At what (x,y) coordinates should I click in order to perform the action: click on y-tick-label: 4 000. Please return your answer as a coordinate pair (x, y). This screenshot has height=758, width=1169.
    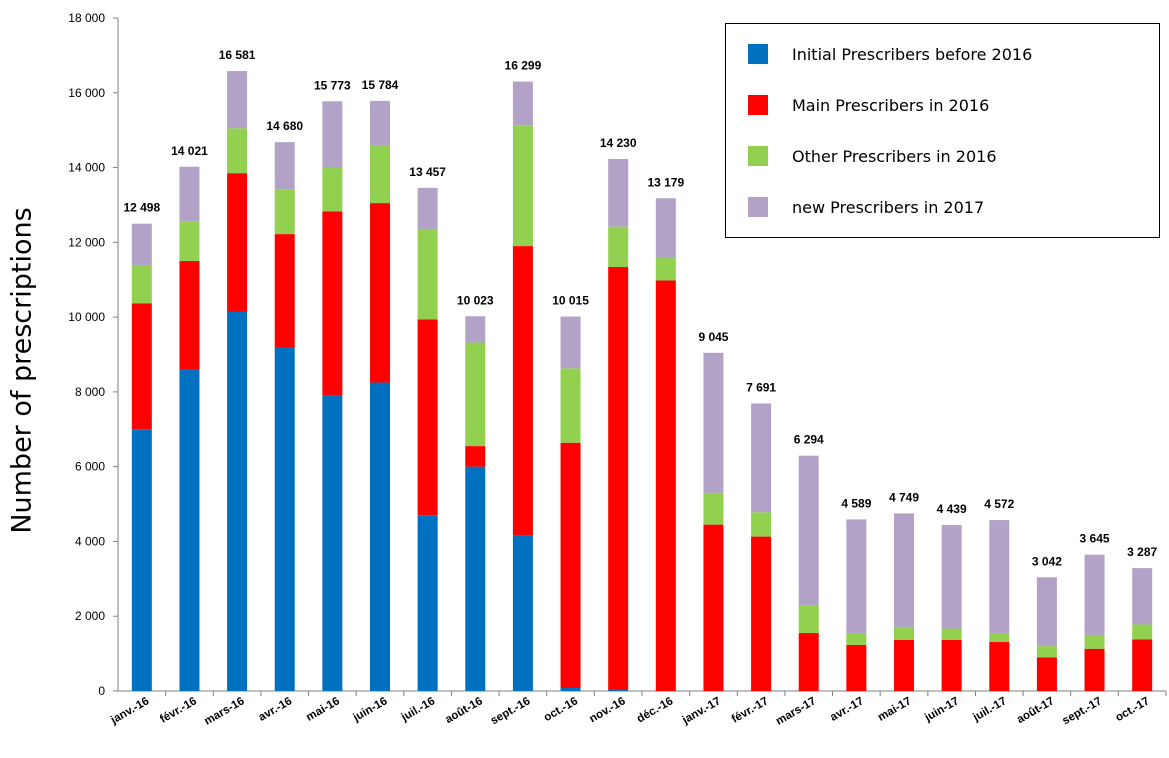
    Looking at the image, I should click on (90, 541).